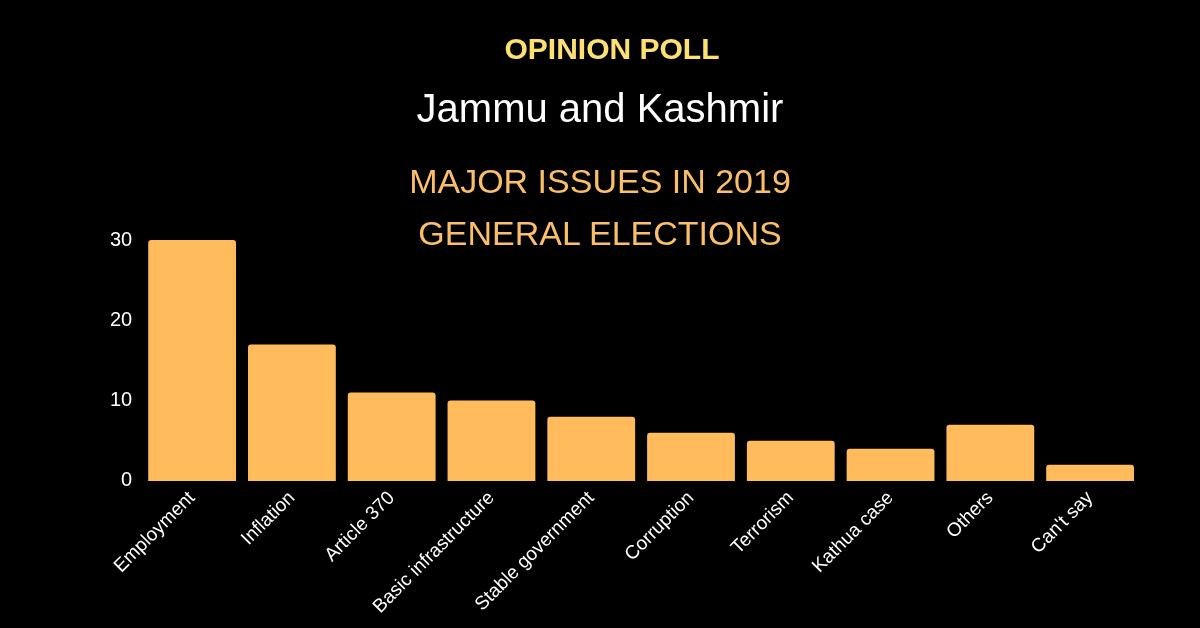 The image size is (1200, 628). What do you see at coordinates (127, 479) in the screenshot?
I see `y-tick-label: 0` at bounding box center [127, 479].